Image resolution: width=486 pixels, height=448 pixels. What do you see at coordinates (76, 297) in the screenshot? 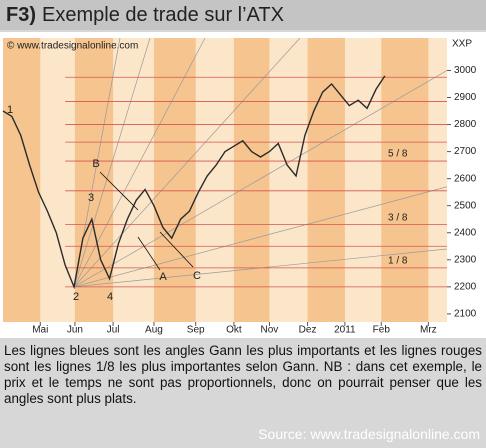
I see `annotation: 2` at bounding box center [76, 297].